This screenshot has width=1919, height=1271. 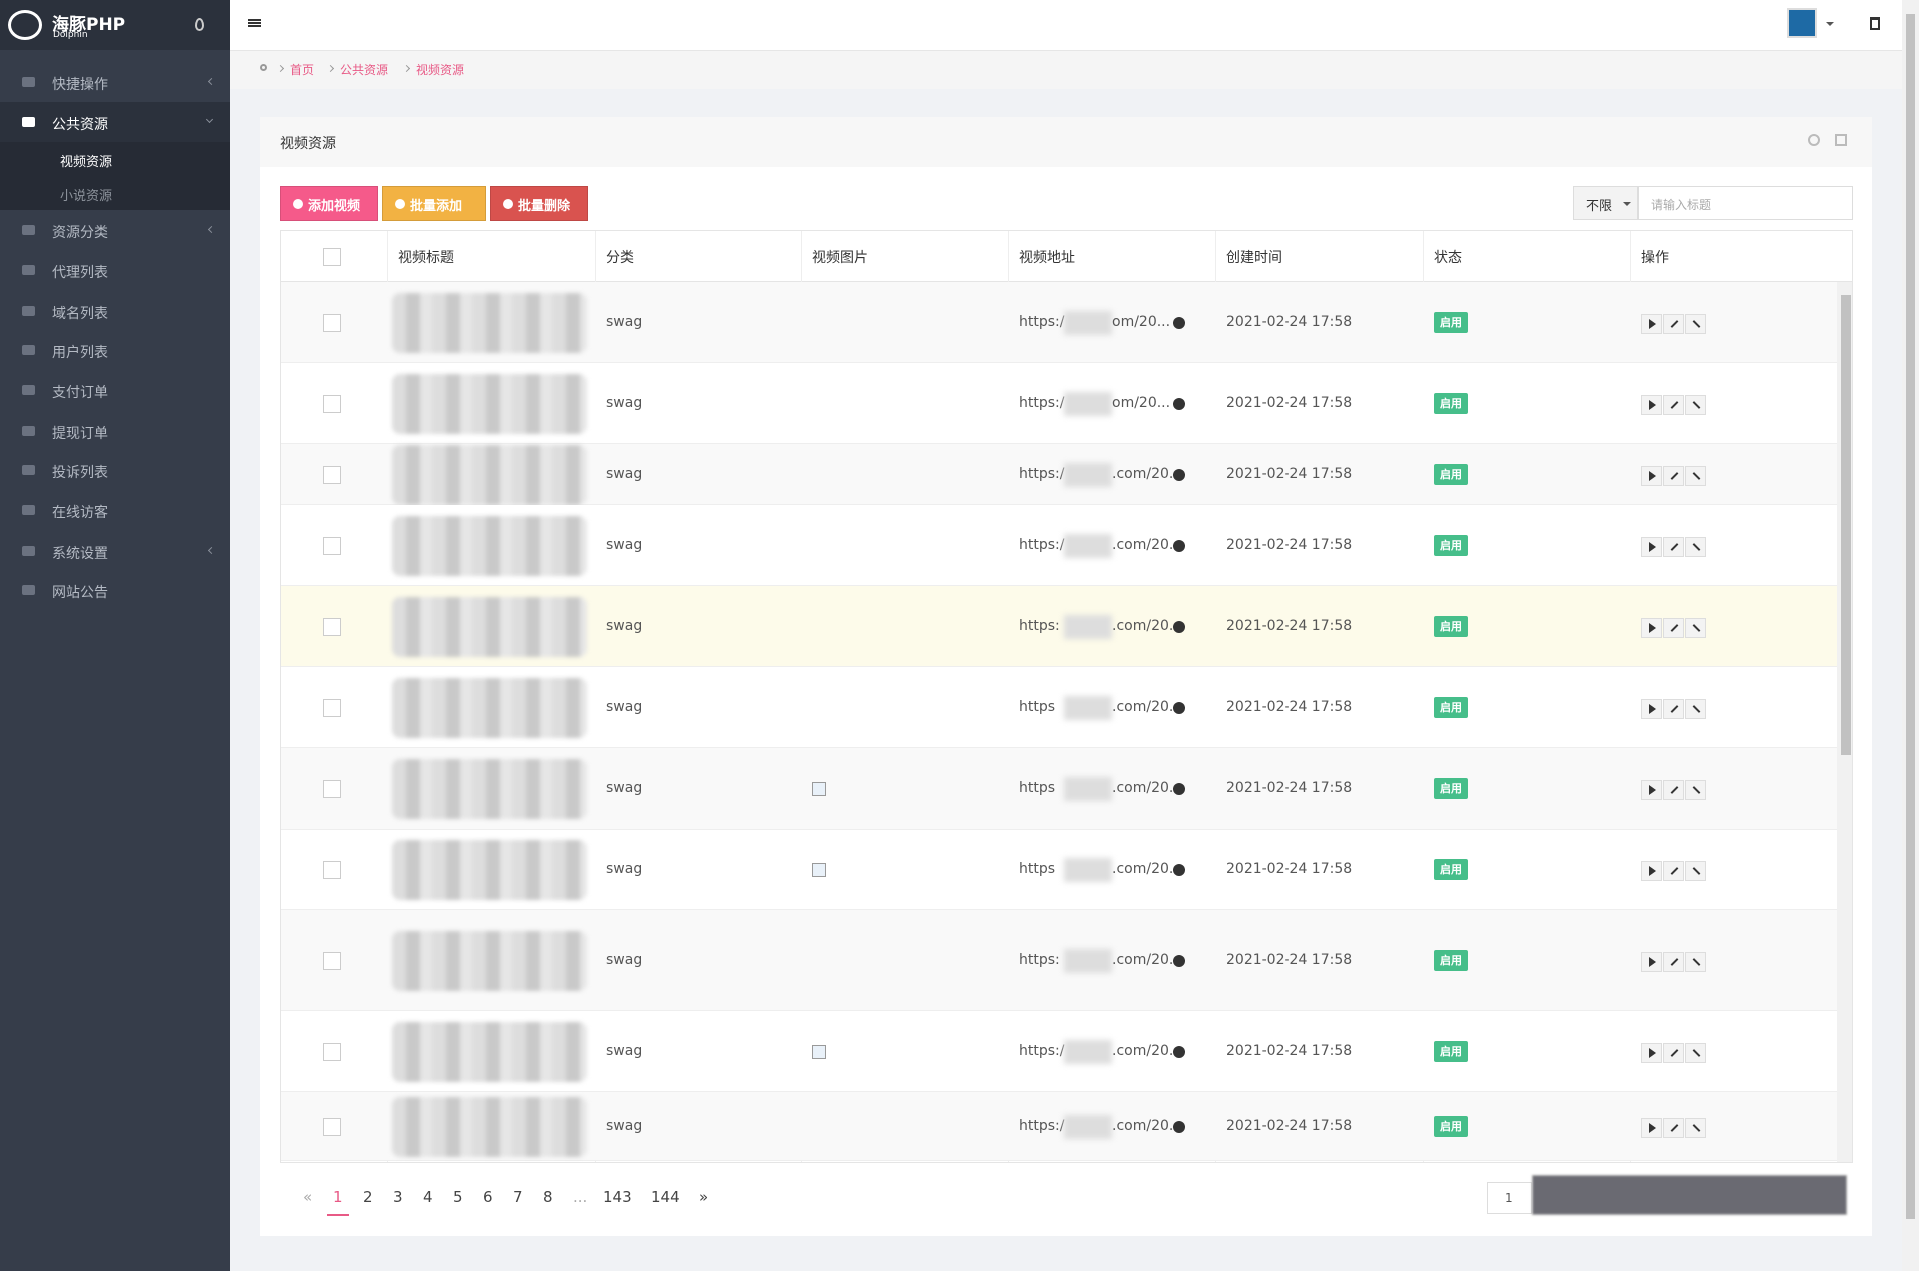 What do you see at coordinates (1689, 1195) in the screenshot?
I see `page-jump-button` at bounding box center [1689, 1195].